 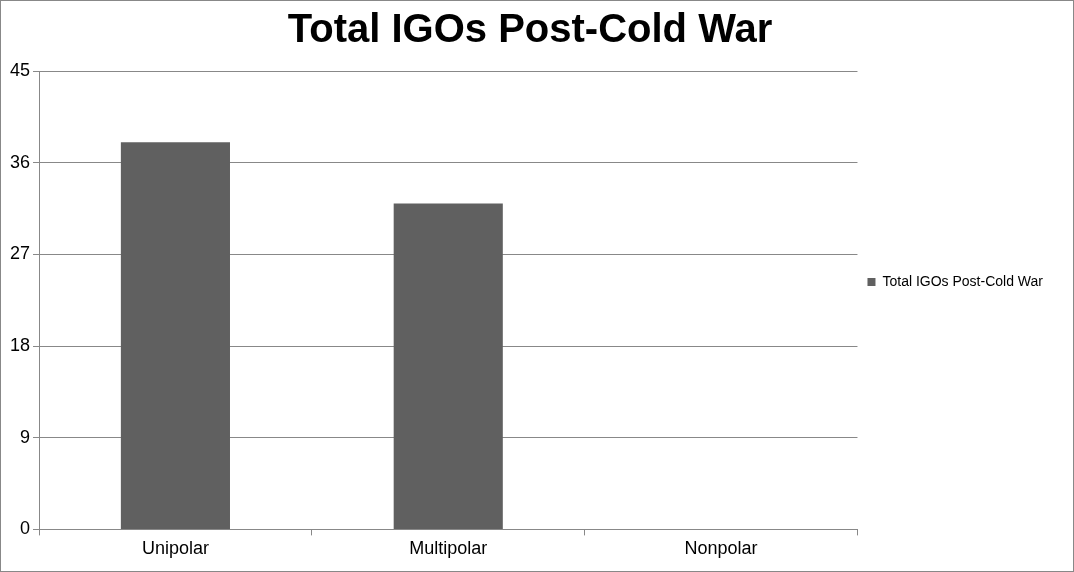 What do you see at coordinates (530, 28) in the screenshot?
I see `chart-title: Total IGOs Post-Cold War` at bounding box center [530, 28].